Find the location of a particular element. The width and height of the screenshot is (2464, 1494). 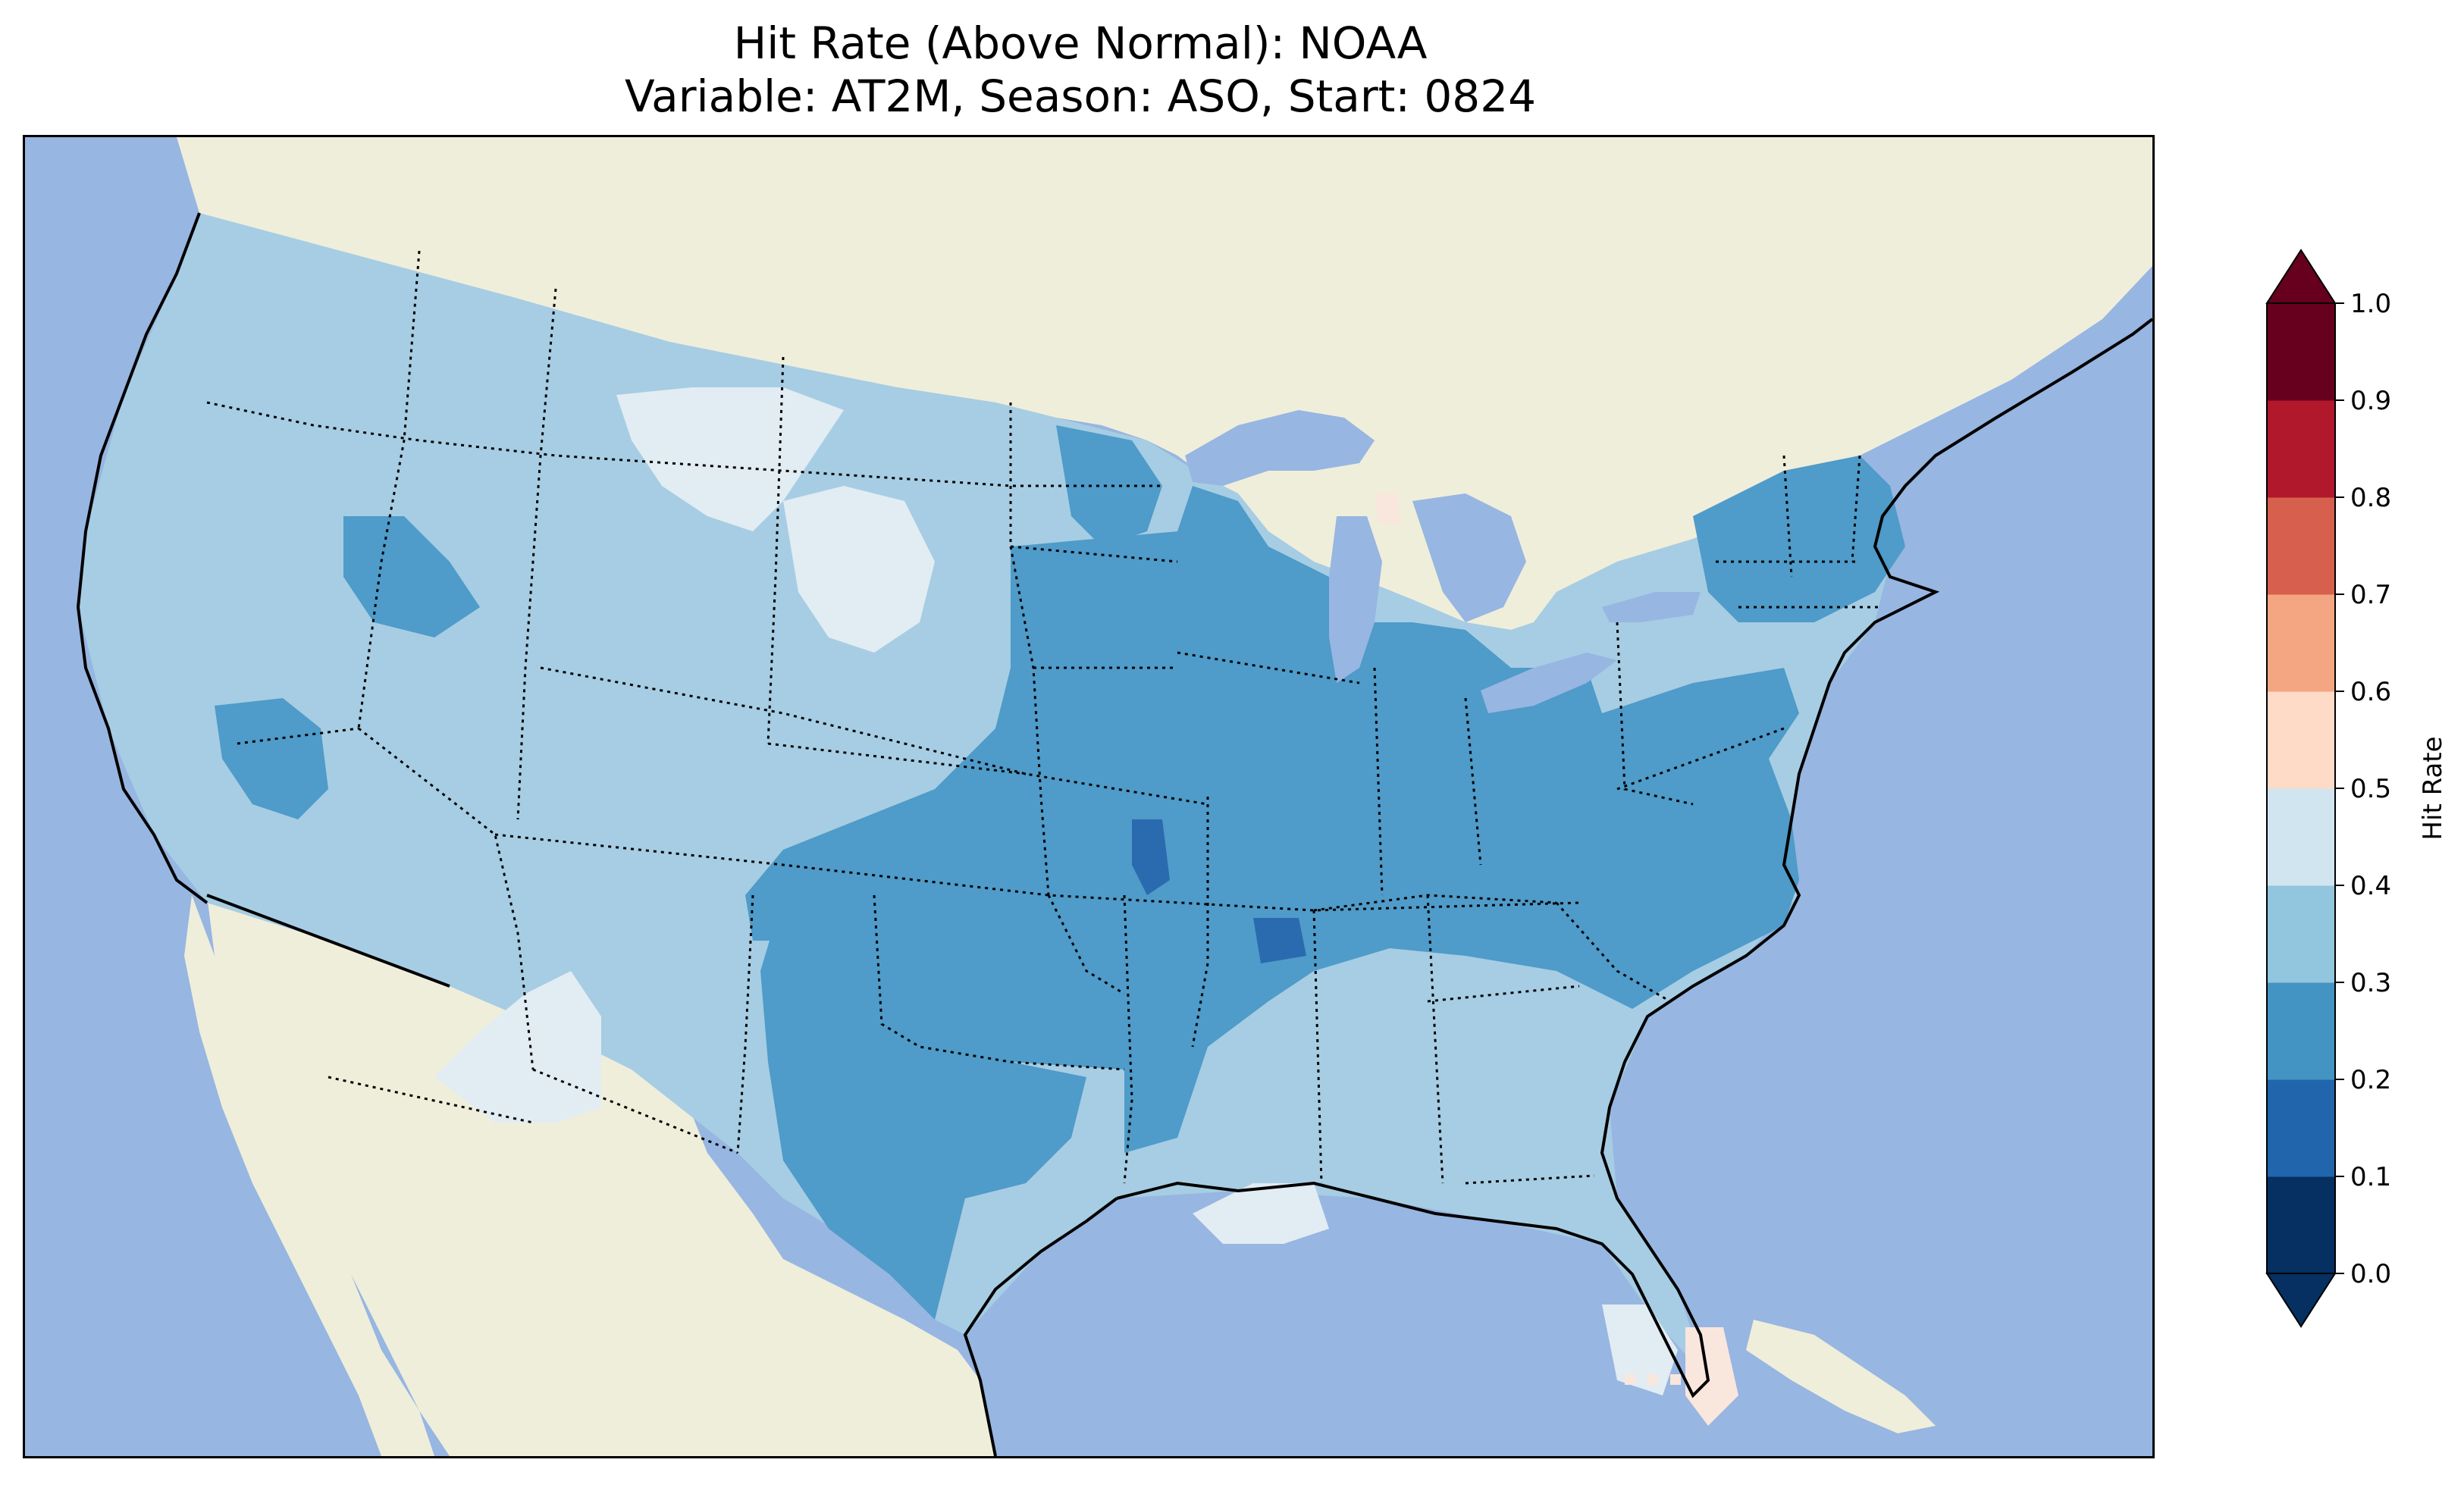

lake-huron is located at coordinates (1469, 557).